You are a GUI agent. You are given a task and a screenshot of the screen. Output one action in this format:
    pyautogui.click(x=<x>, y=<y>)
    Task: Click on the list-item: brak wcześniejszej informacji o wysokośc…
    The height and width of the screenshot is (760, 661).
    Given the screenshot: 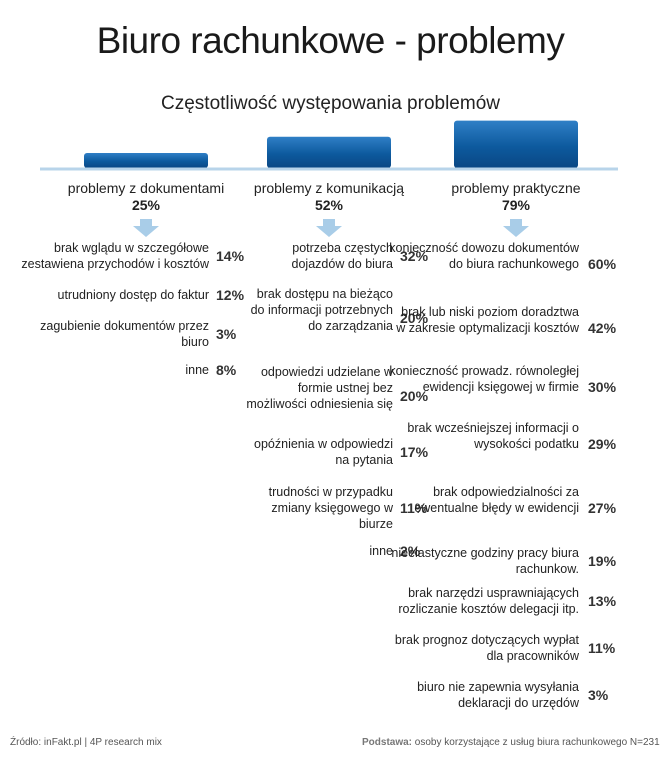 What is the action you would take?
    pyautogui.click(x=508, y=444)
    